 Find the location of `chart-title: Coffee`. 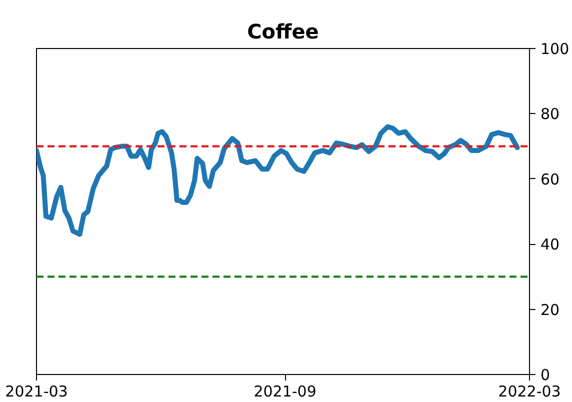

chart-title: Coffee is located at coordinates (283, 32).